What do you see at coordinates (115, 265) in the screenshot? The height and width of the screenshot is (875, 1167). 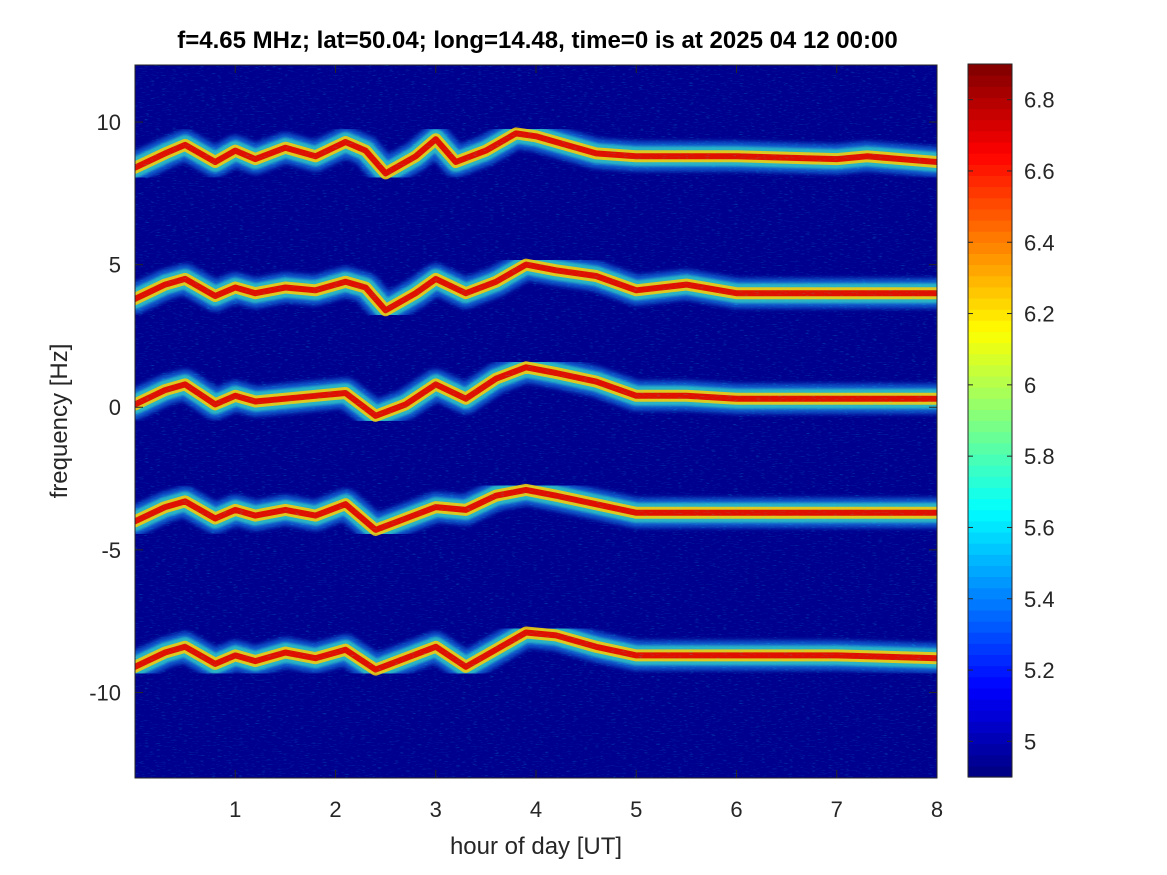 I see `y-tick-label: 5` at bounding box center [115, 265].